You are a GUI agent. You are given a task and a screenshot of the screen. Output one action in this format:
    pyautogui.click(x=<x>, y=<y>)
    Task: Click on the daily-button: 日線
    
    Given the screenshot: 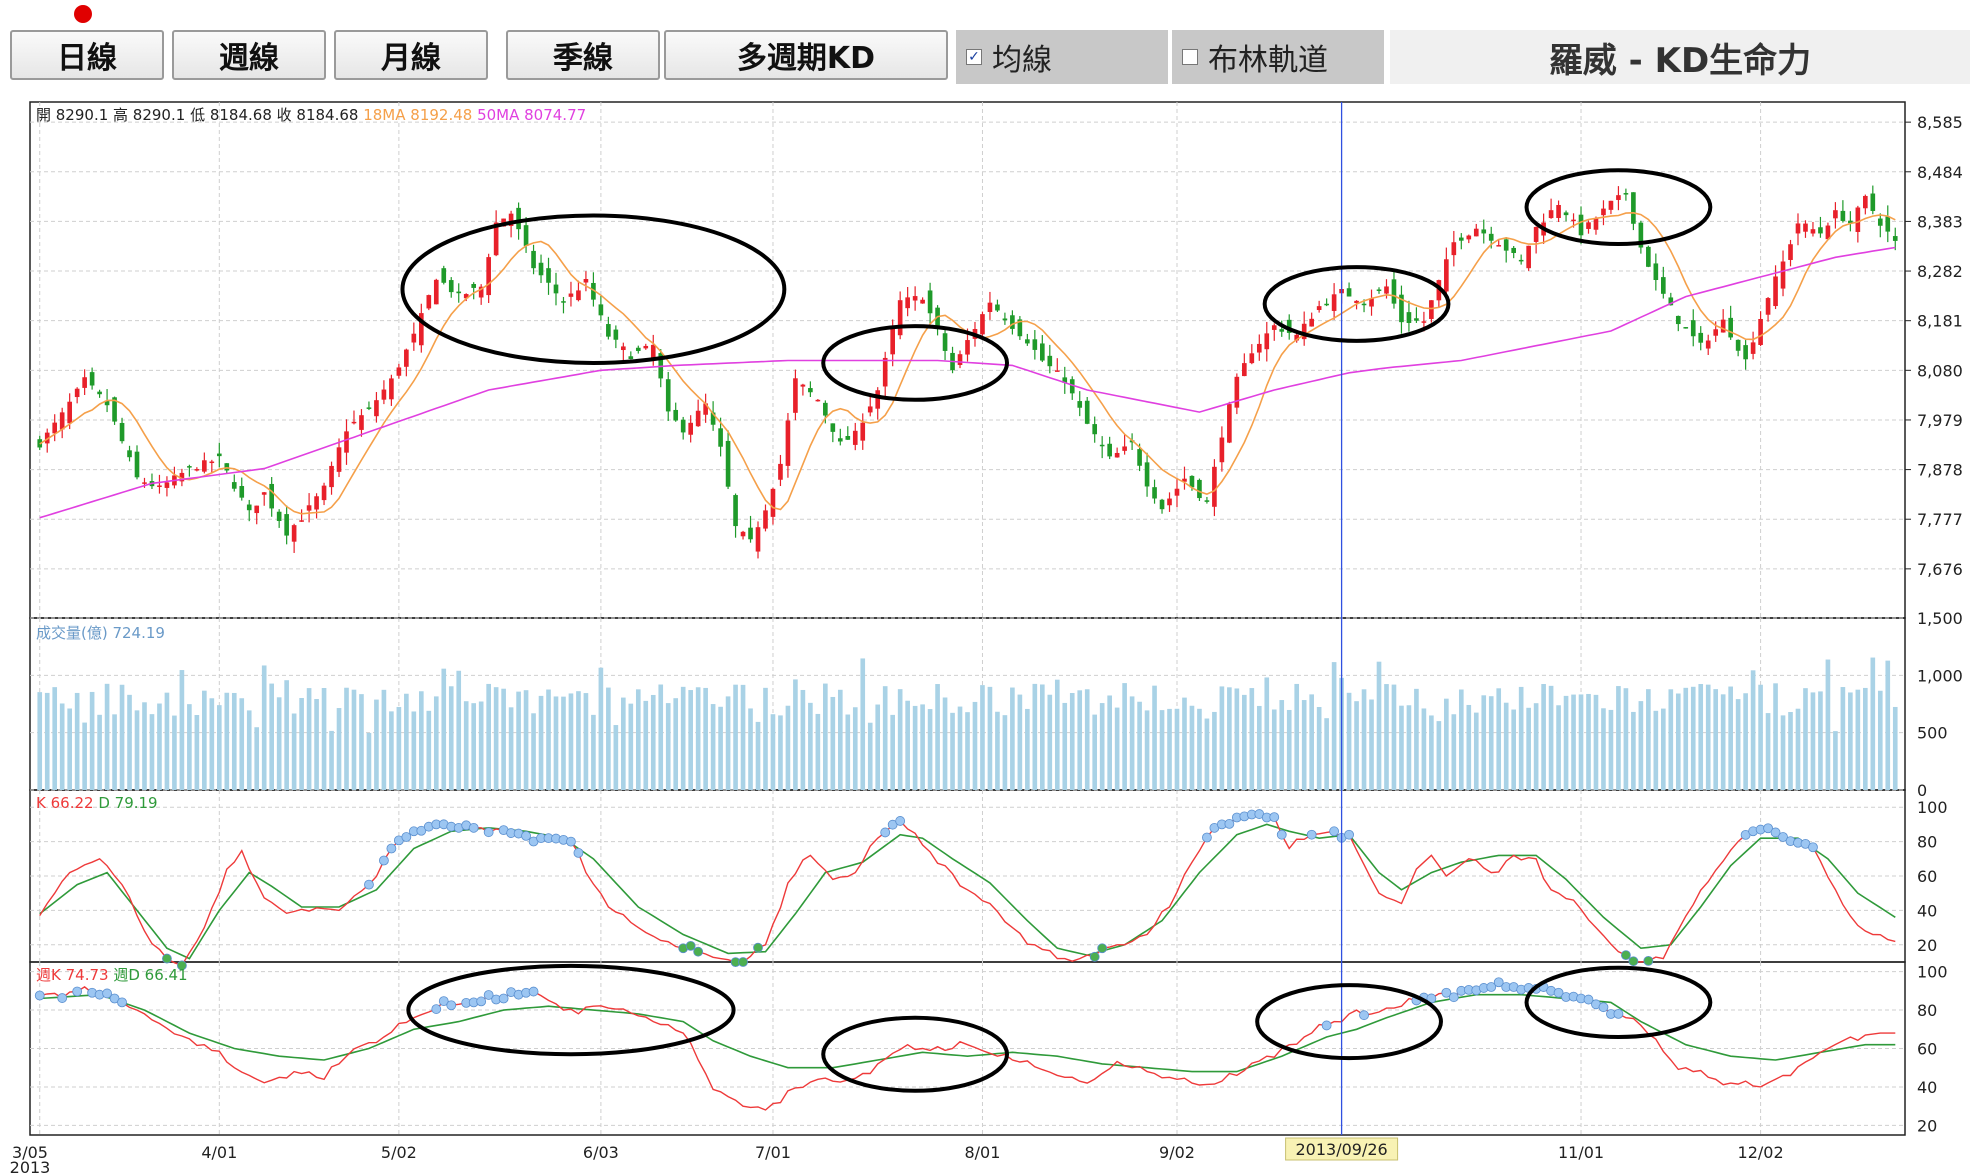 What is the action you would take?
    pyautogui.click(x=87, y=55)
    